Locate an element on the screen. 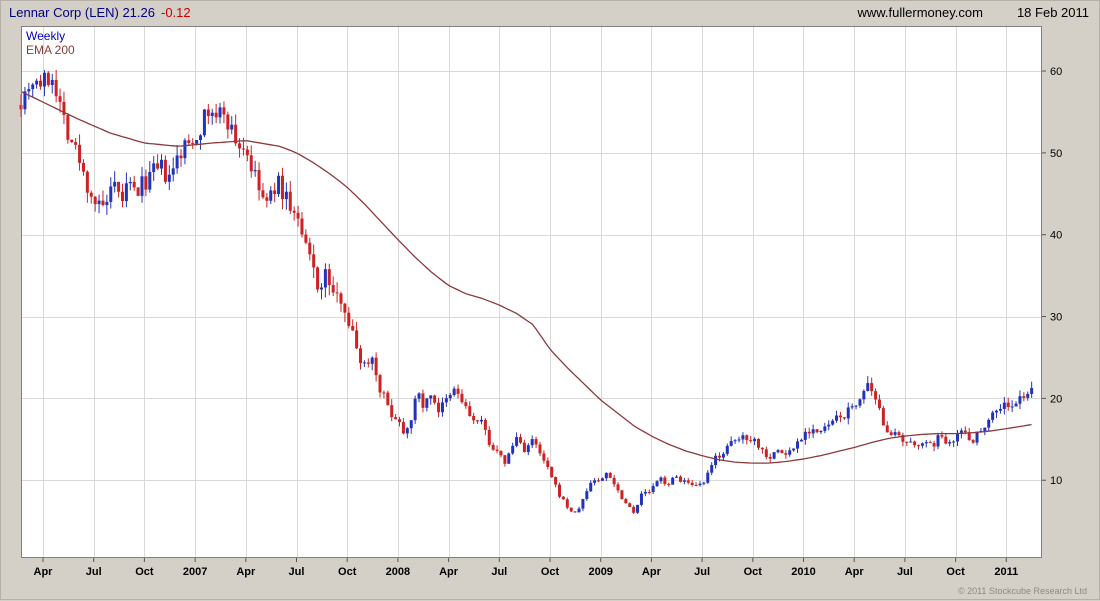  y-tick-label: 60 is located at coordinates (1056, 72).